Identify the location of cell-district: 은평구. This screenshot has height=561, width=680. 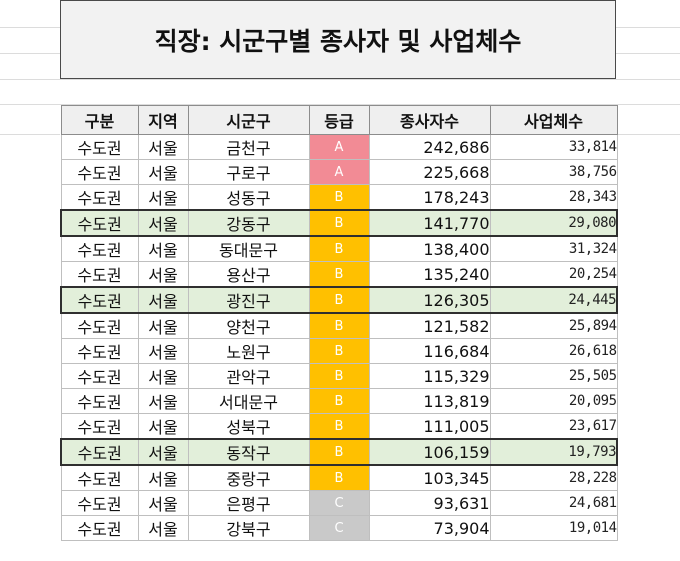
(248, 503).